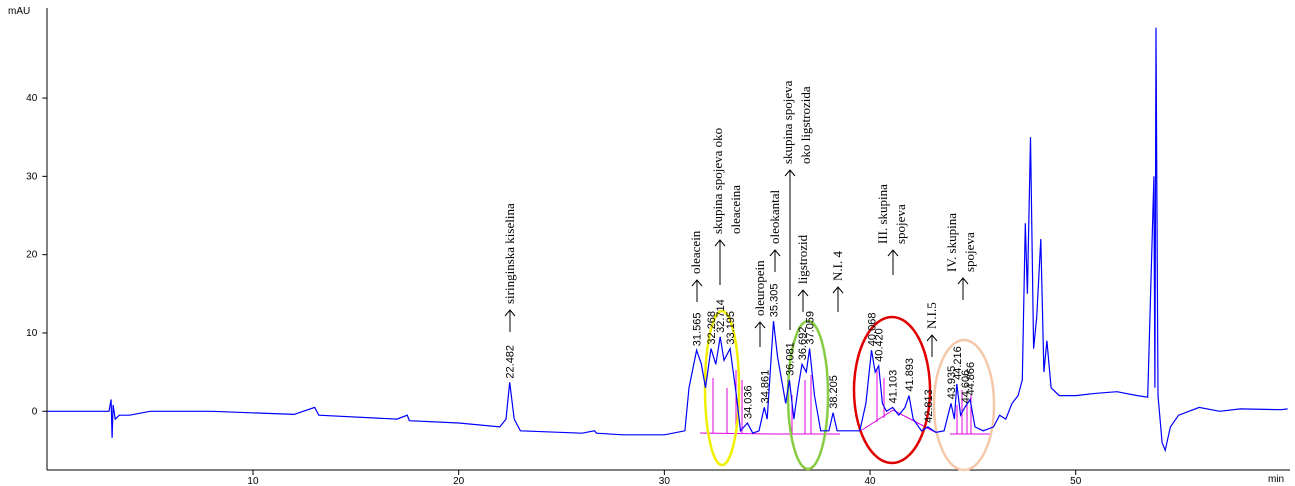 The height and width of the screenshot is (486, 1295). What do you see at coordinates (873, 330) in the screenshot?
I see `peak-label: 40.068` at bounding box center [873, 330].